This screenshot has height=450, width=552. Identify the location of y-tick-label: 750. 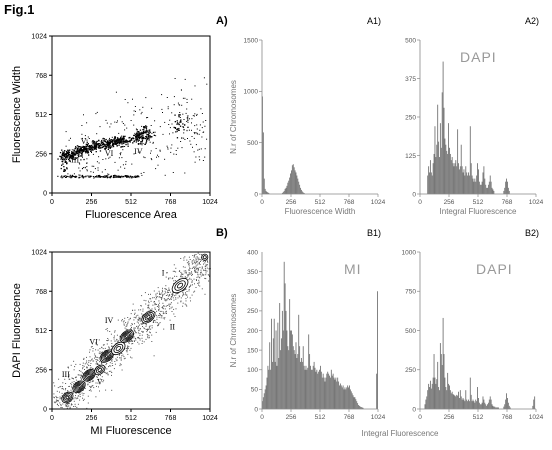
(410, 292).